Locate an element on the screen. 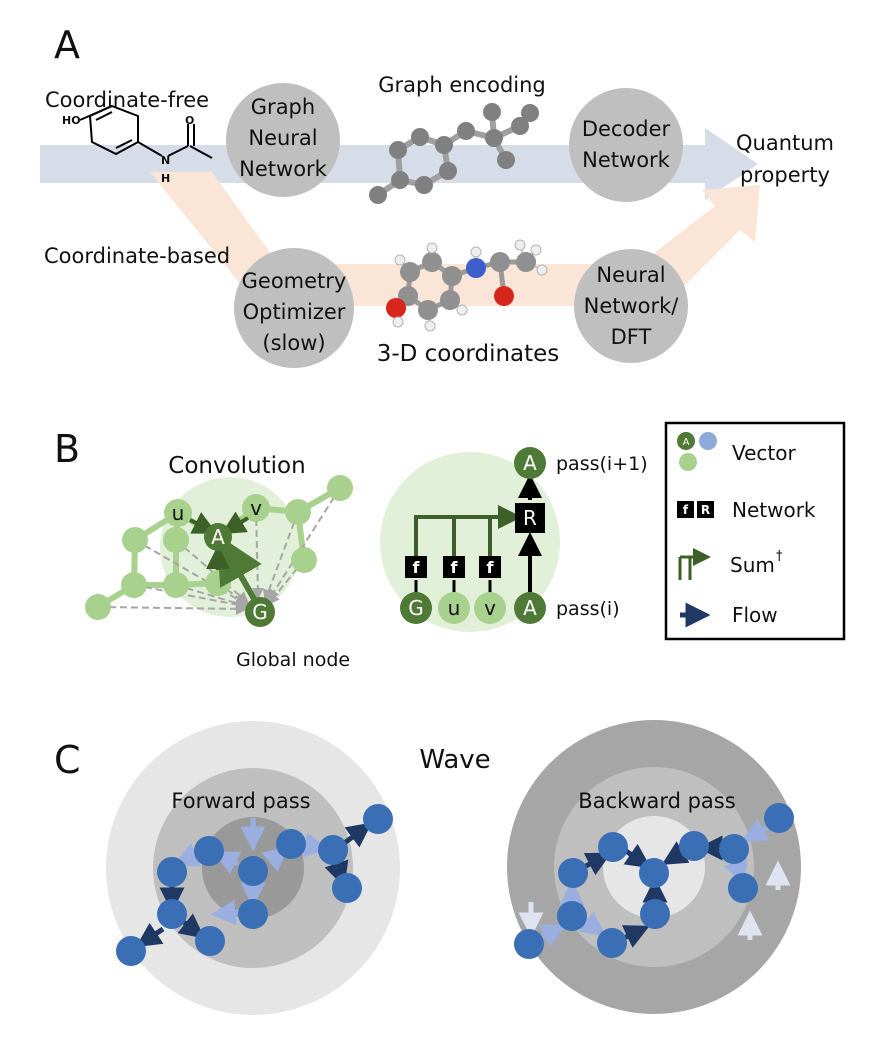 The image size is (876, 1056). gnn-line2: Neural is located at coordinates (282, 138).